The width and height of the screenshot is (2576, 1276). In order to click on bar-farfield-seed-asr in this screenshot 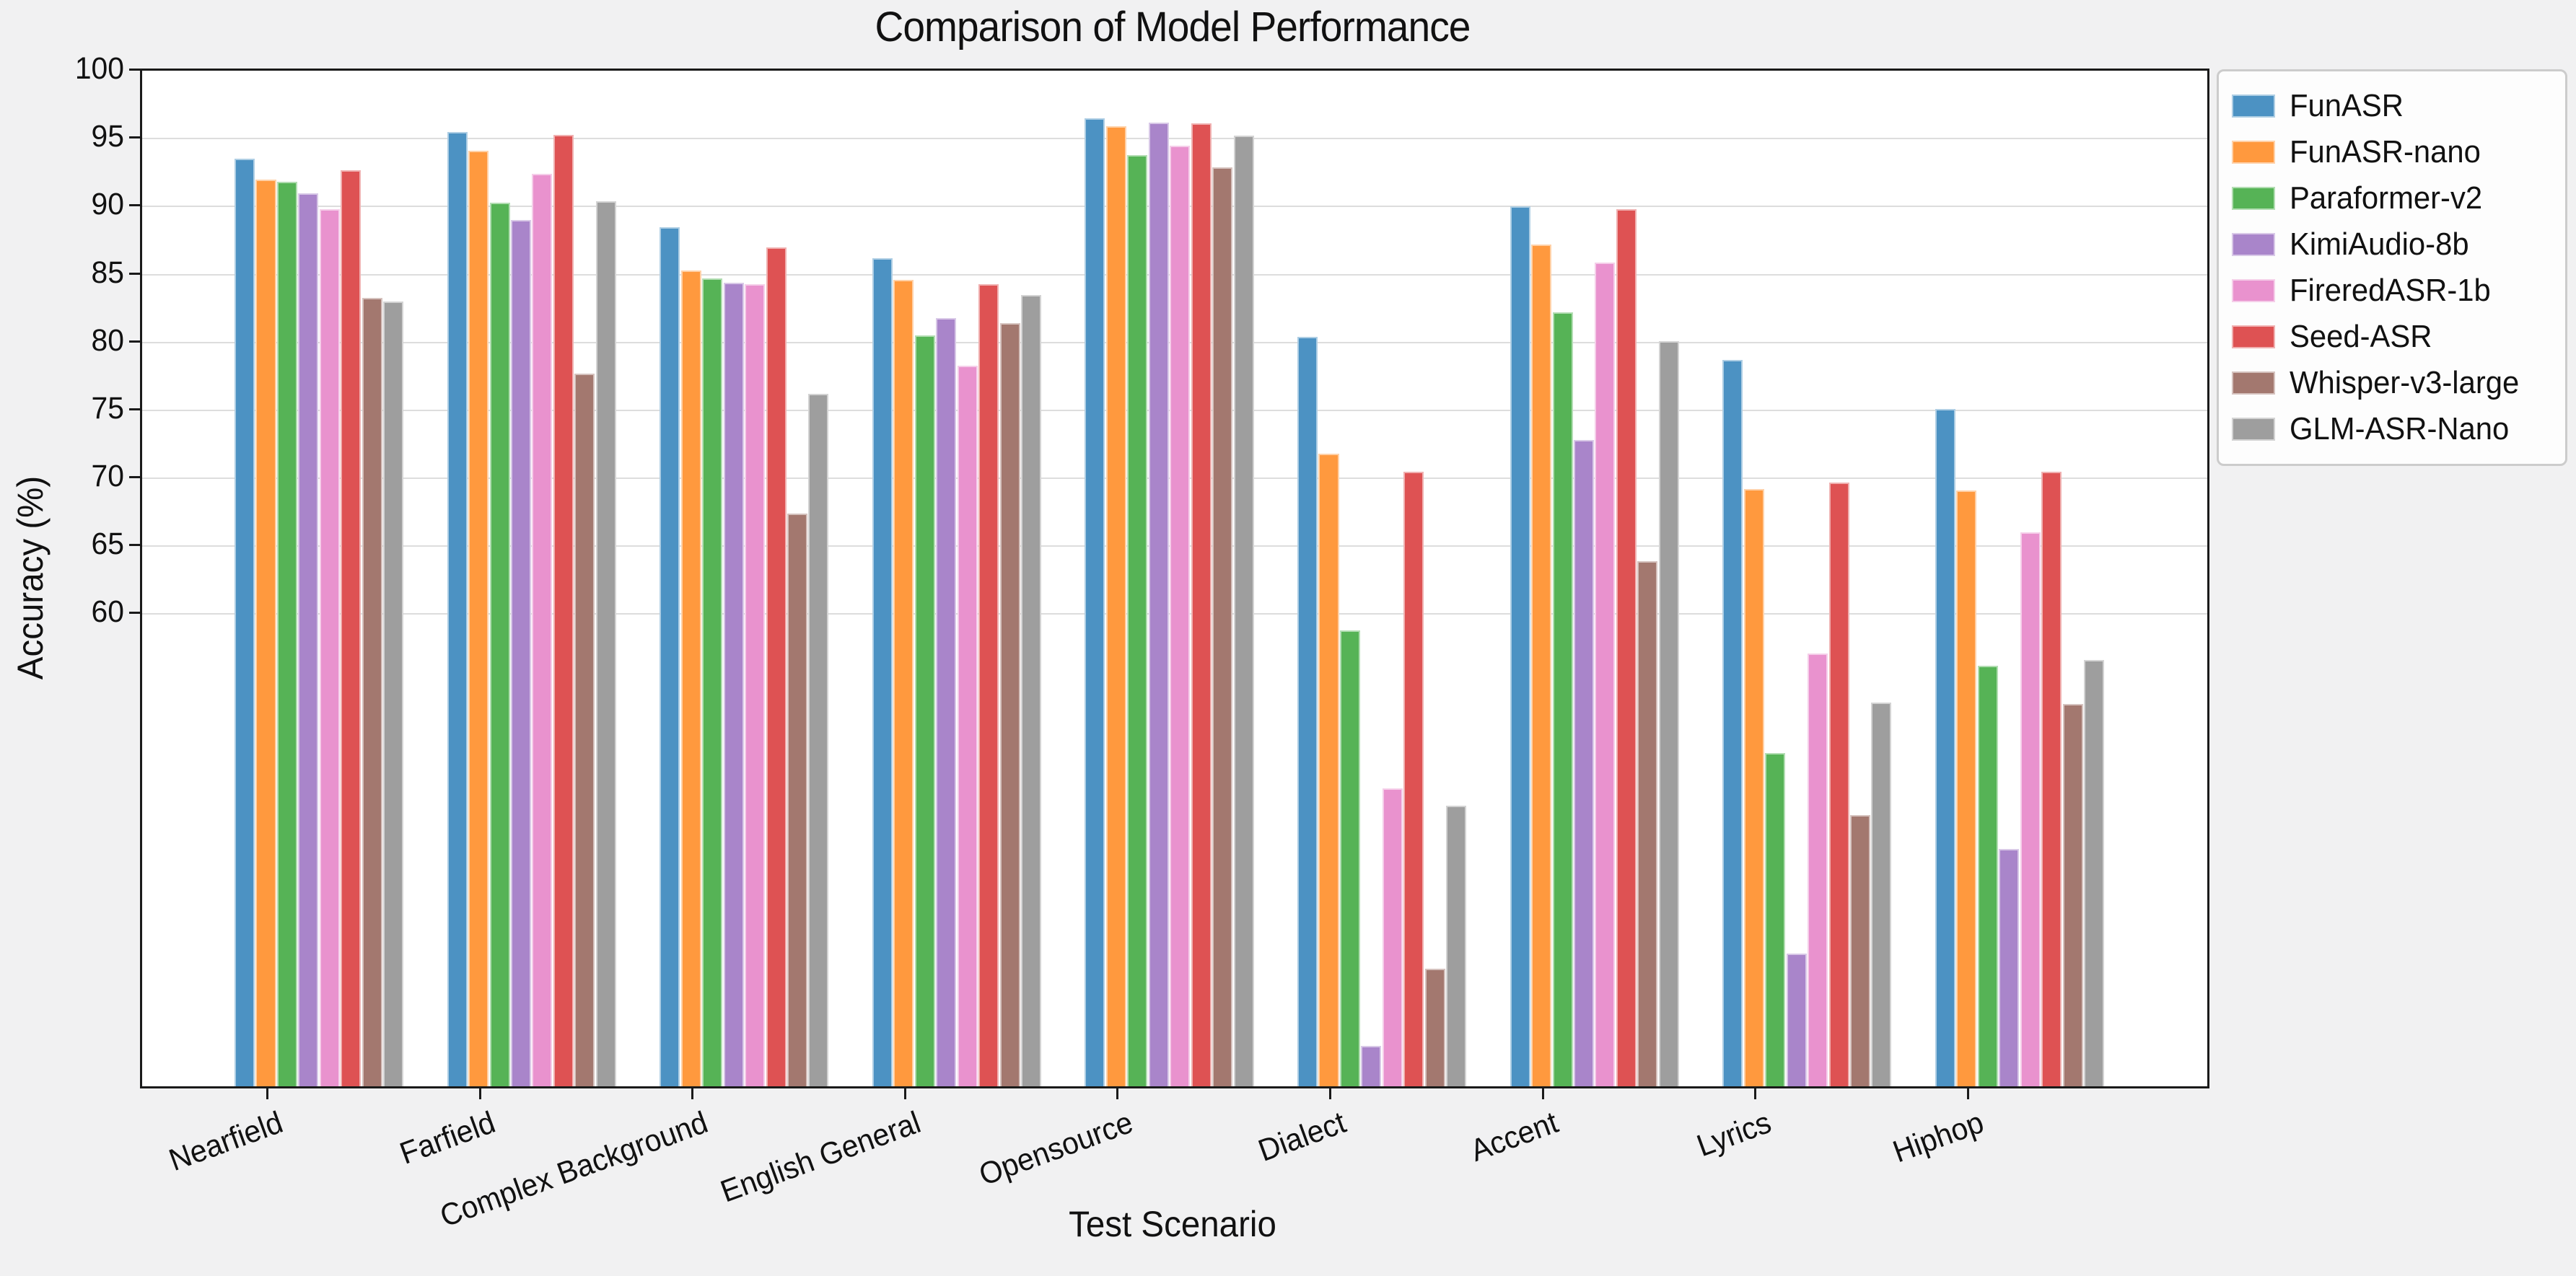, I will do `click(563, 610)`.